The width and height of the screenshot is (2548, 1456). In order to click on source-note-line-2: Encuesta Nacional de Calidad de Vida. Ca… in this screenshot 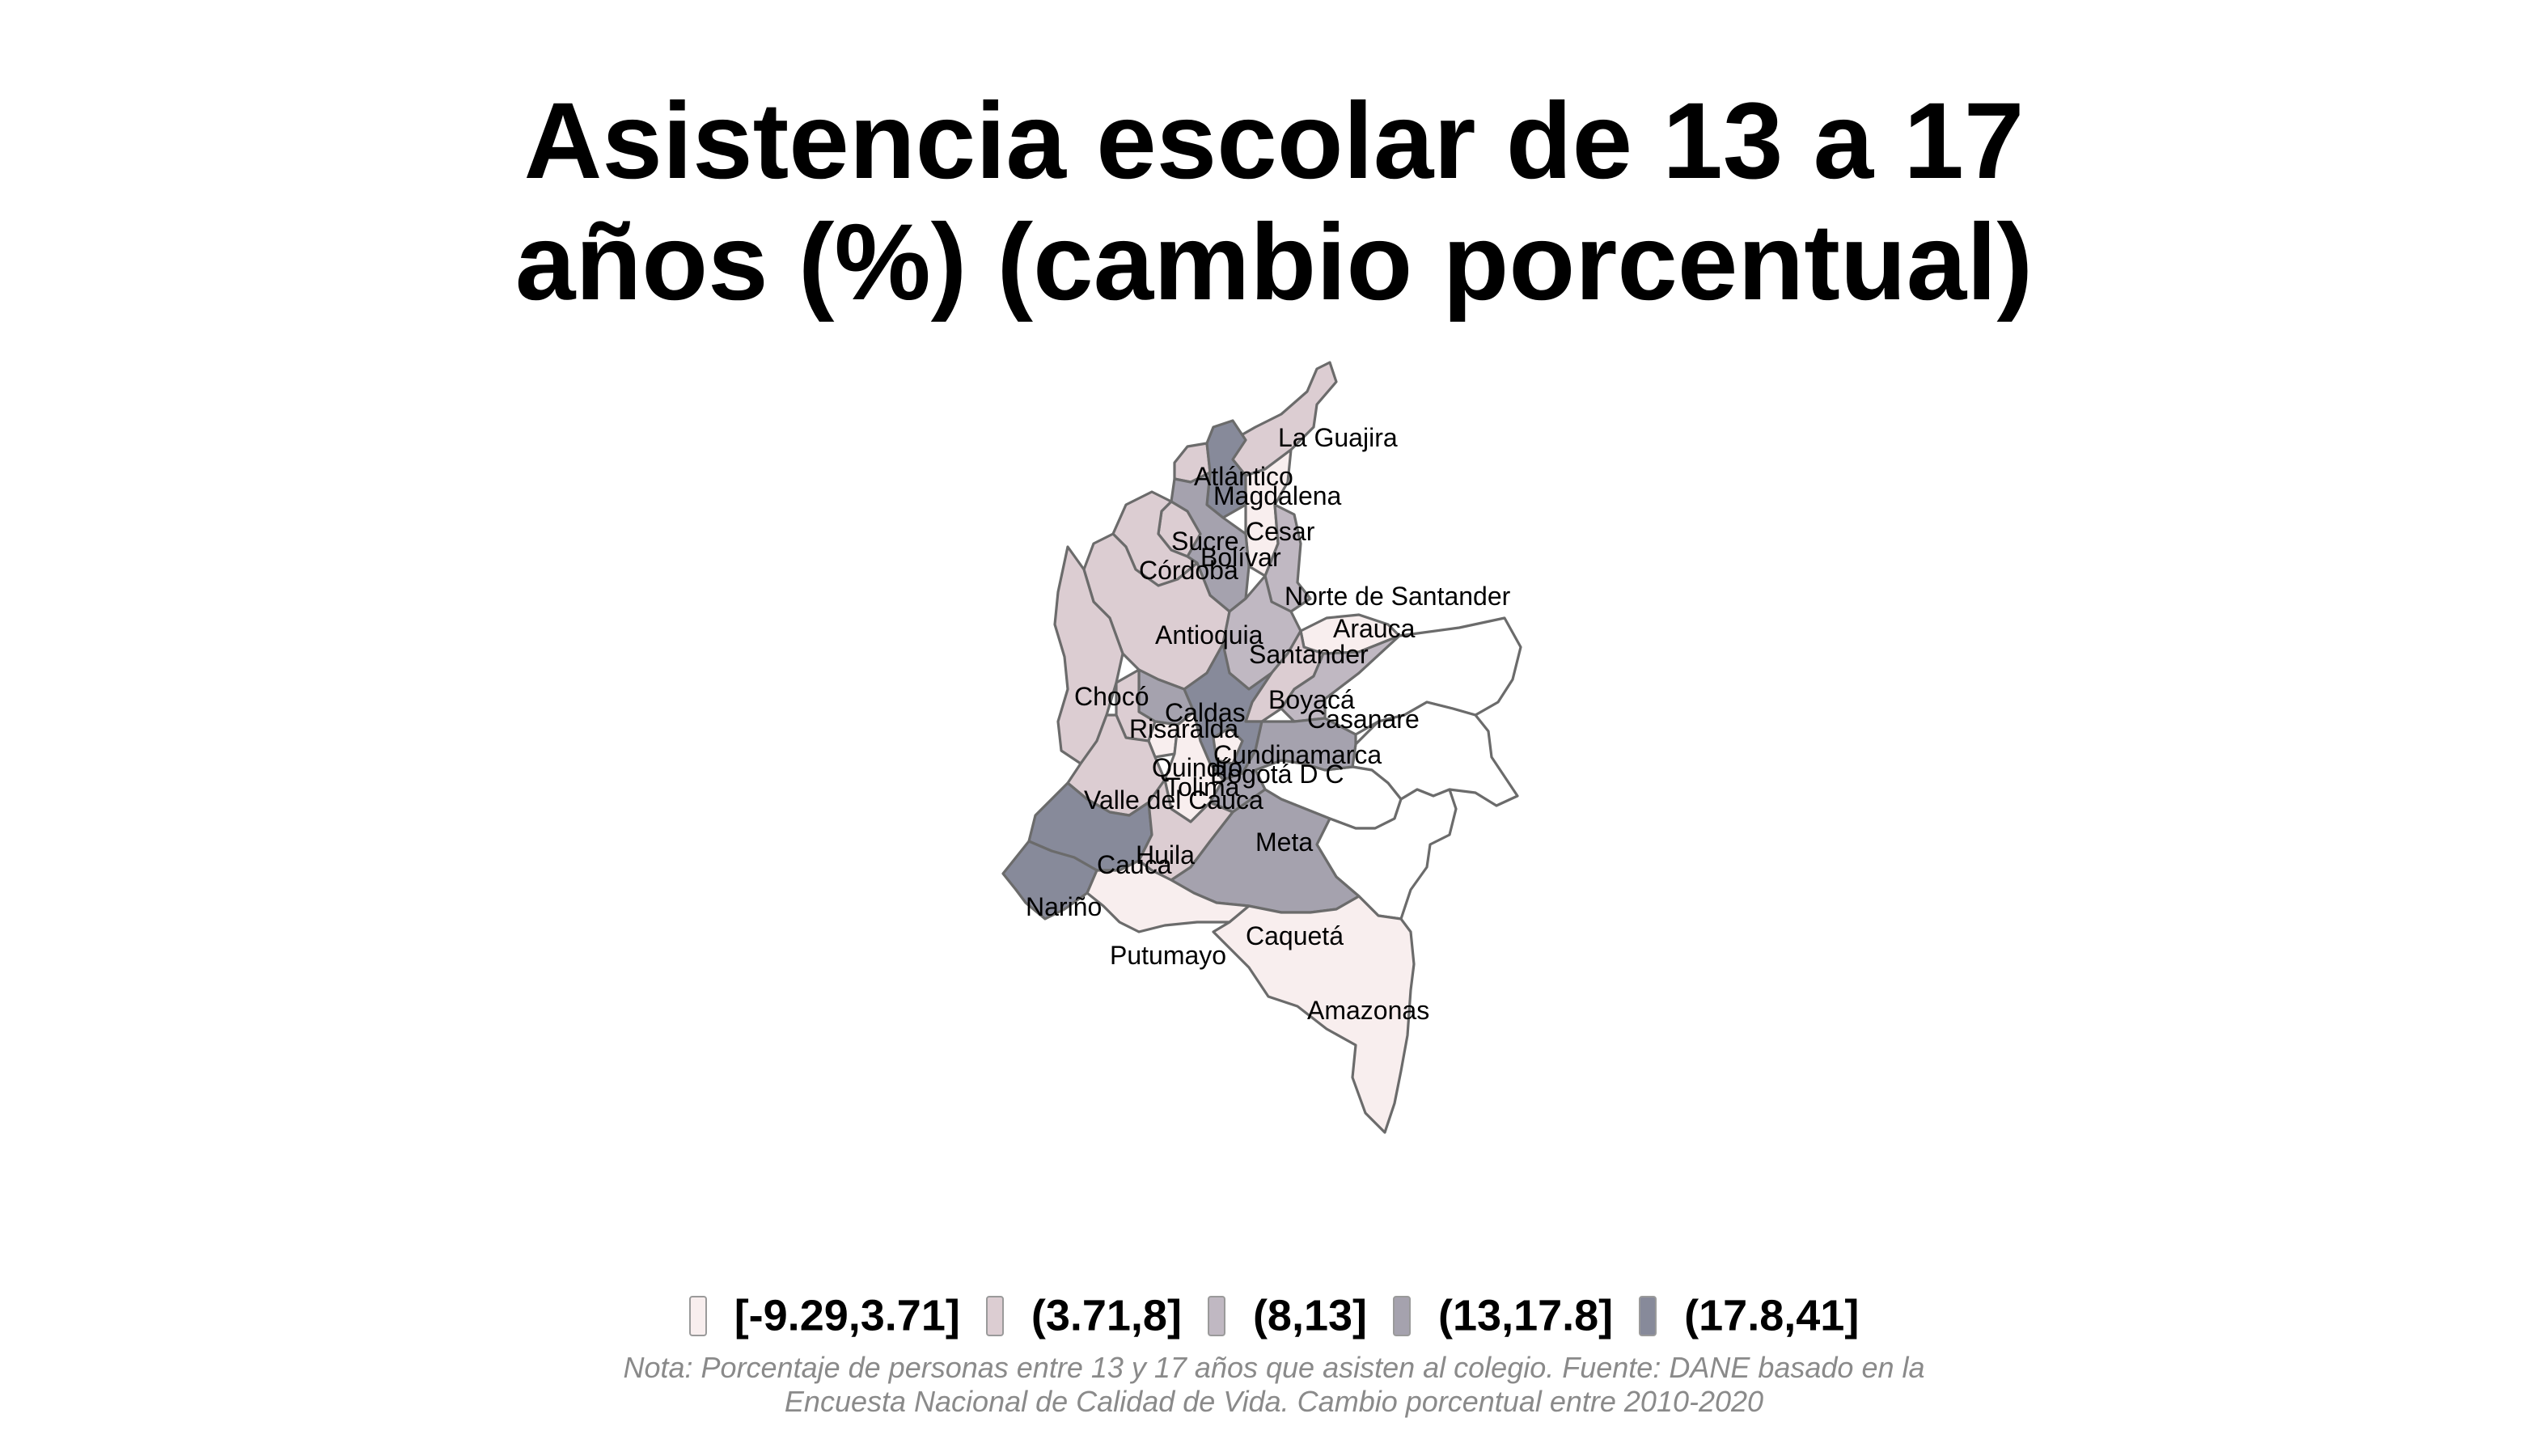, I will do `click(1274, 1401)`.